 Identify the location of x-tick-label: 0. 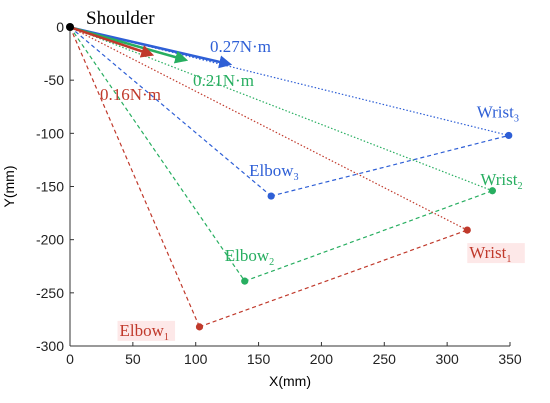
(70, 359).